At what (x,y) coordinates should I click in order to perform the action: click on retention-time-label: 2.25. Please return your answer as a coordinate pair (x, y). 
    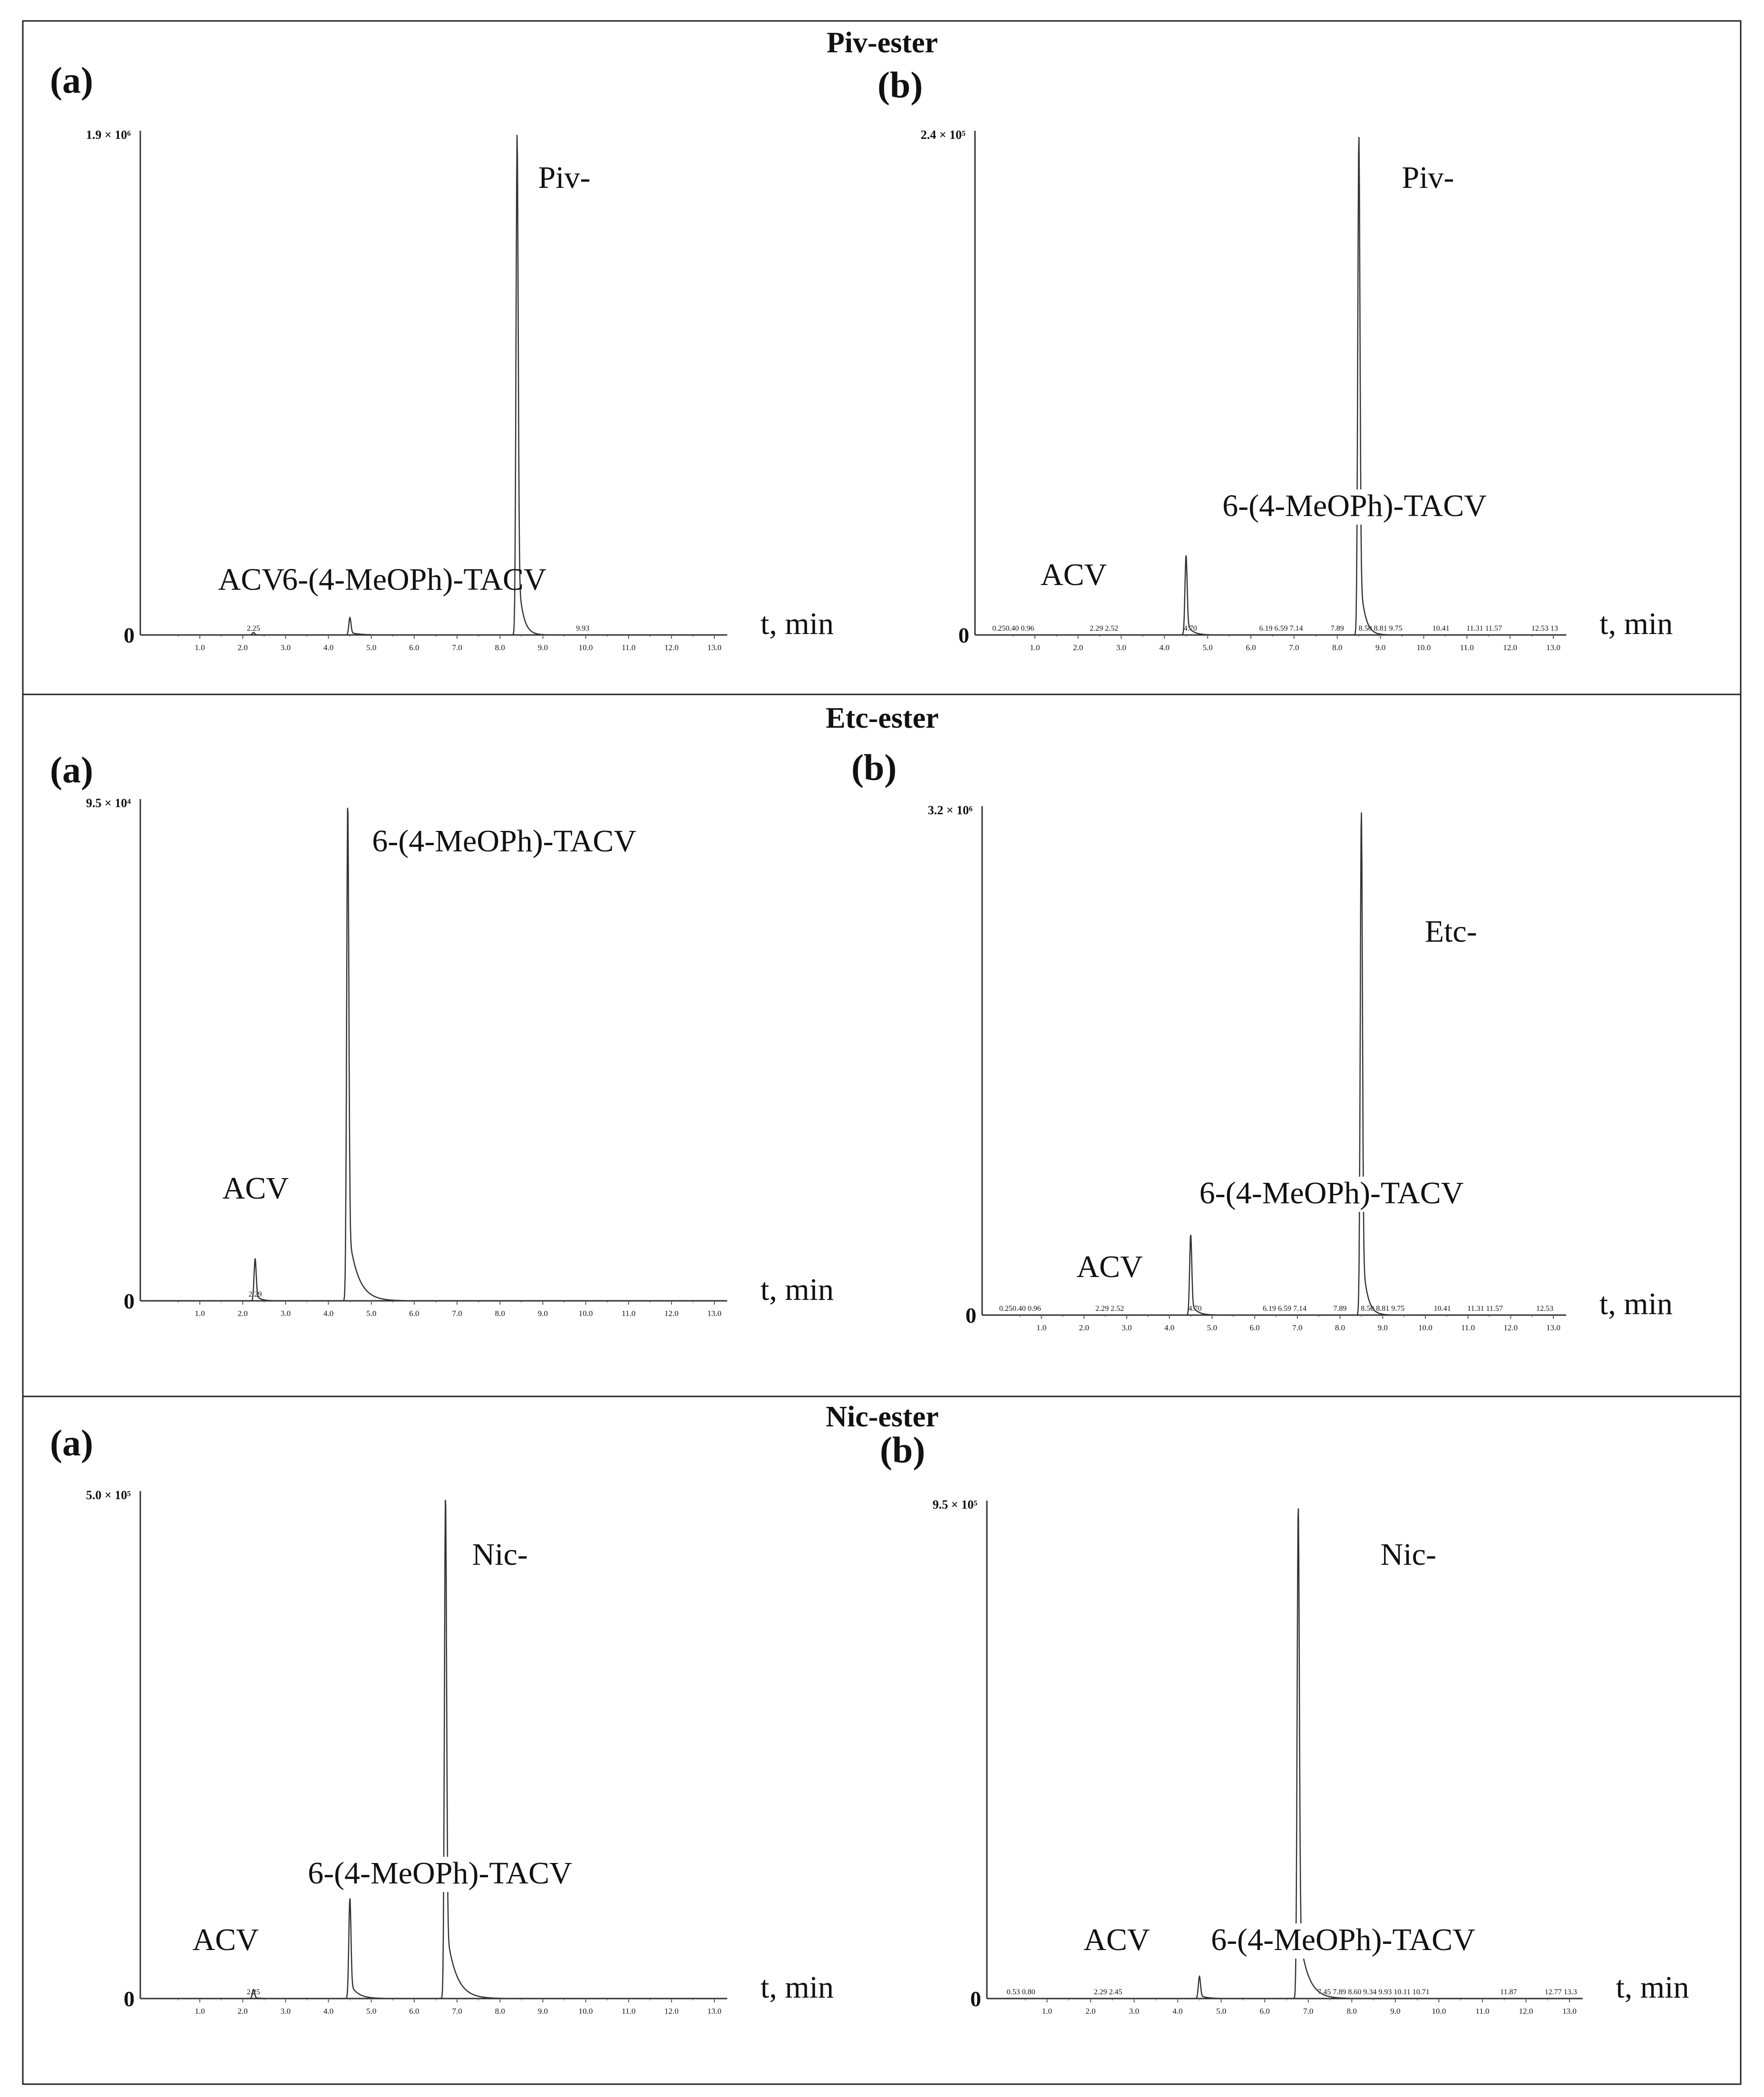
    Looking at the image, I should click on (254, 628).